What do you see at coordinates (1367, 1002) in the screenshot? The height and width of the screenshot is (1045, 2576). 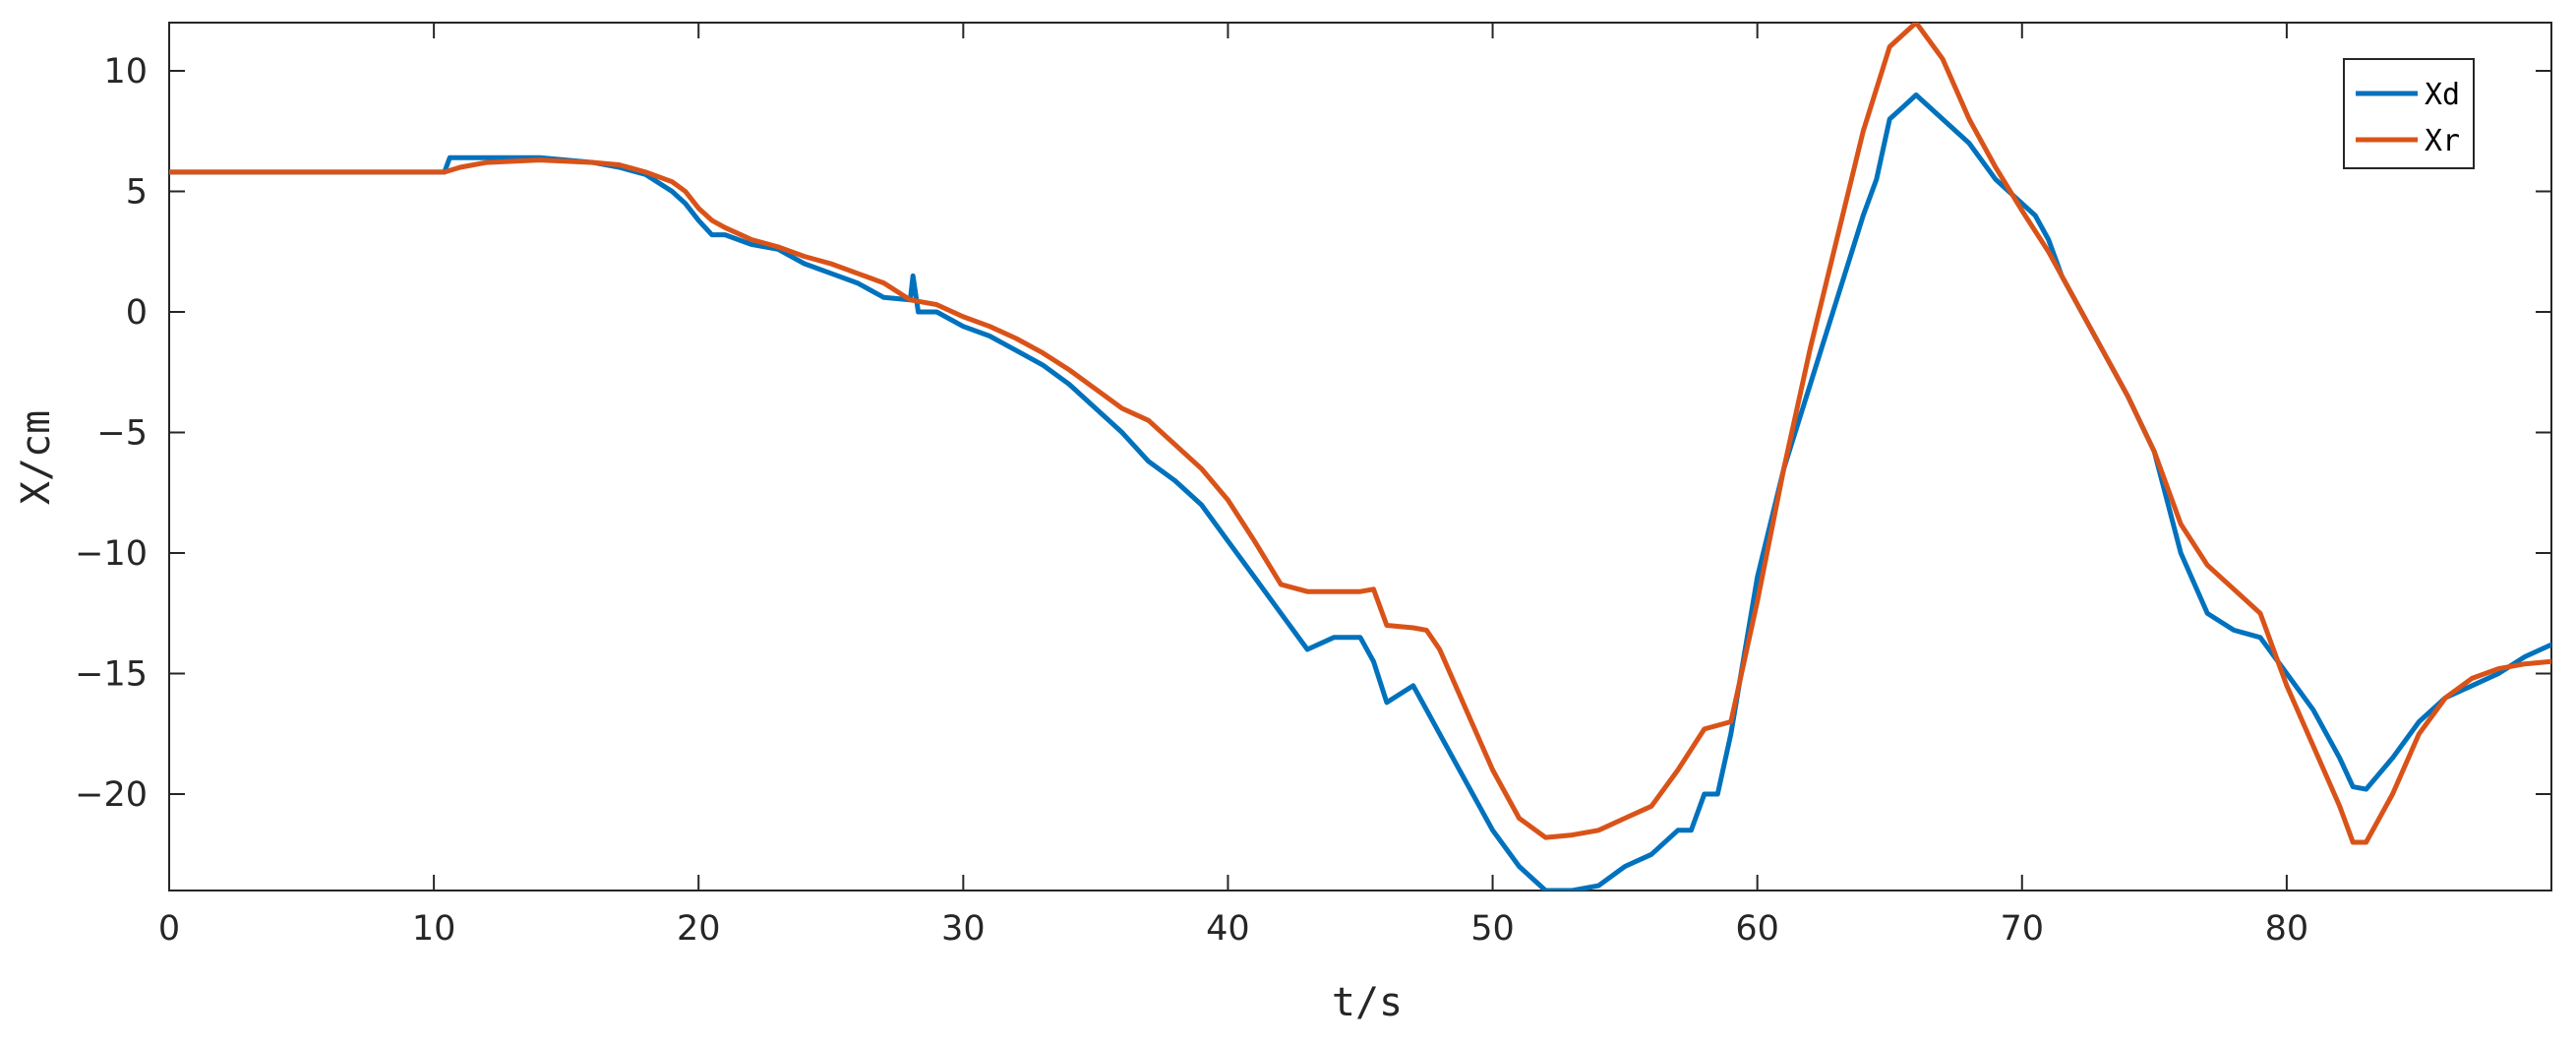 I see `x-axis-title: t/s` at bounding box center [1367, 1002].